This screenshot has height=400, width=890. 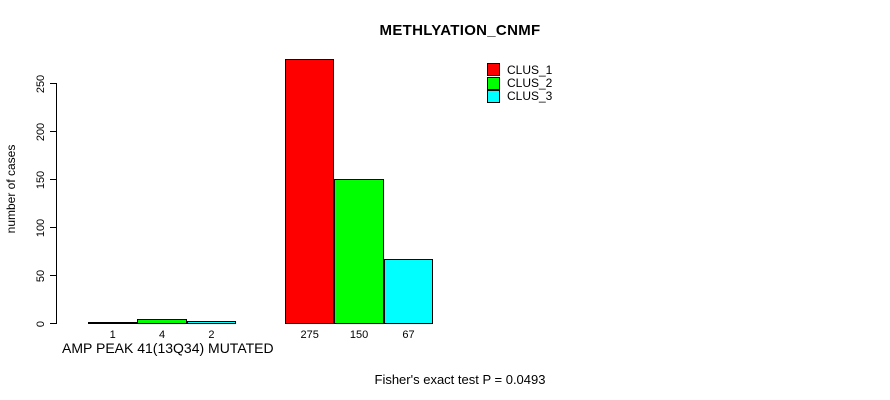 What do you see at coordinates (408, 335) in the screenshot?
I see `bar-value-label: 67` at bounding box center [408, 335].